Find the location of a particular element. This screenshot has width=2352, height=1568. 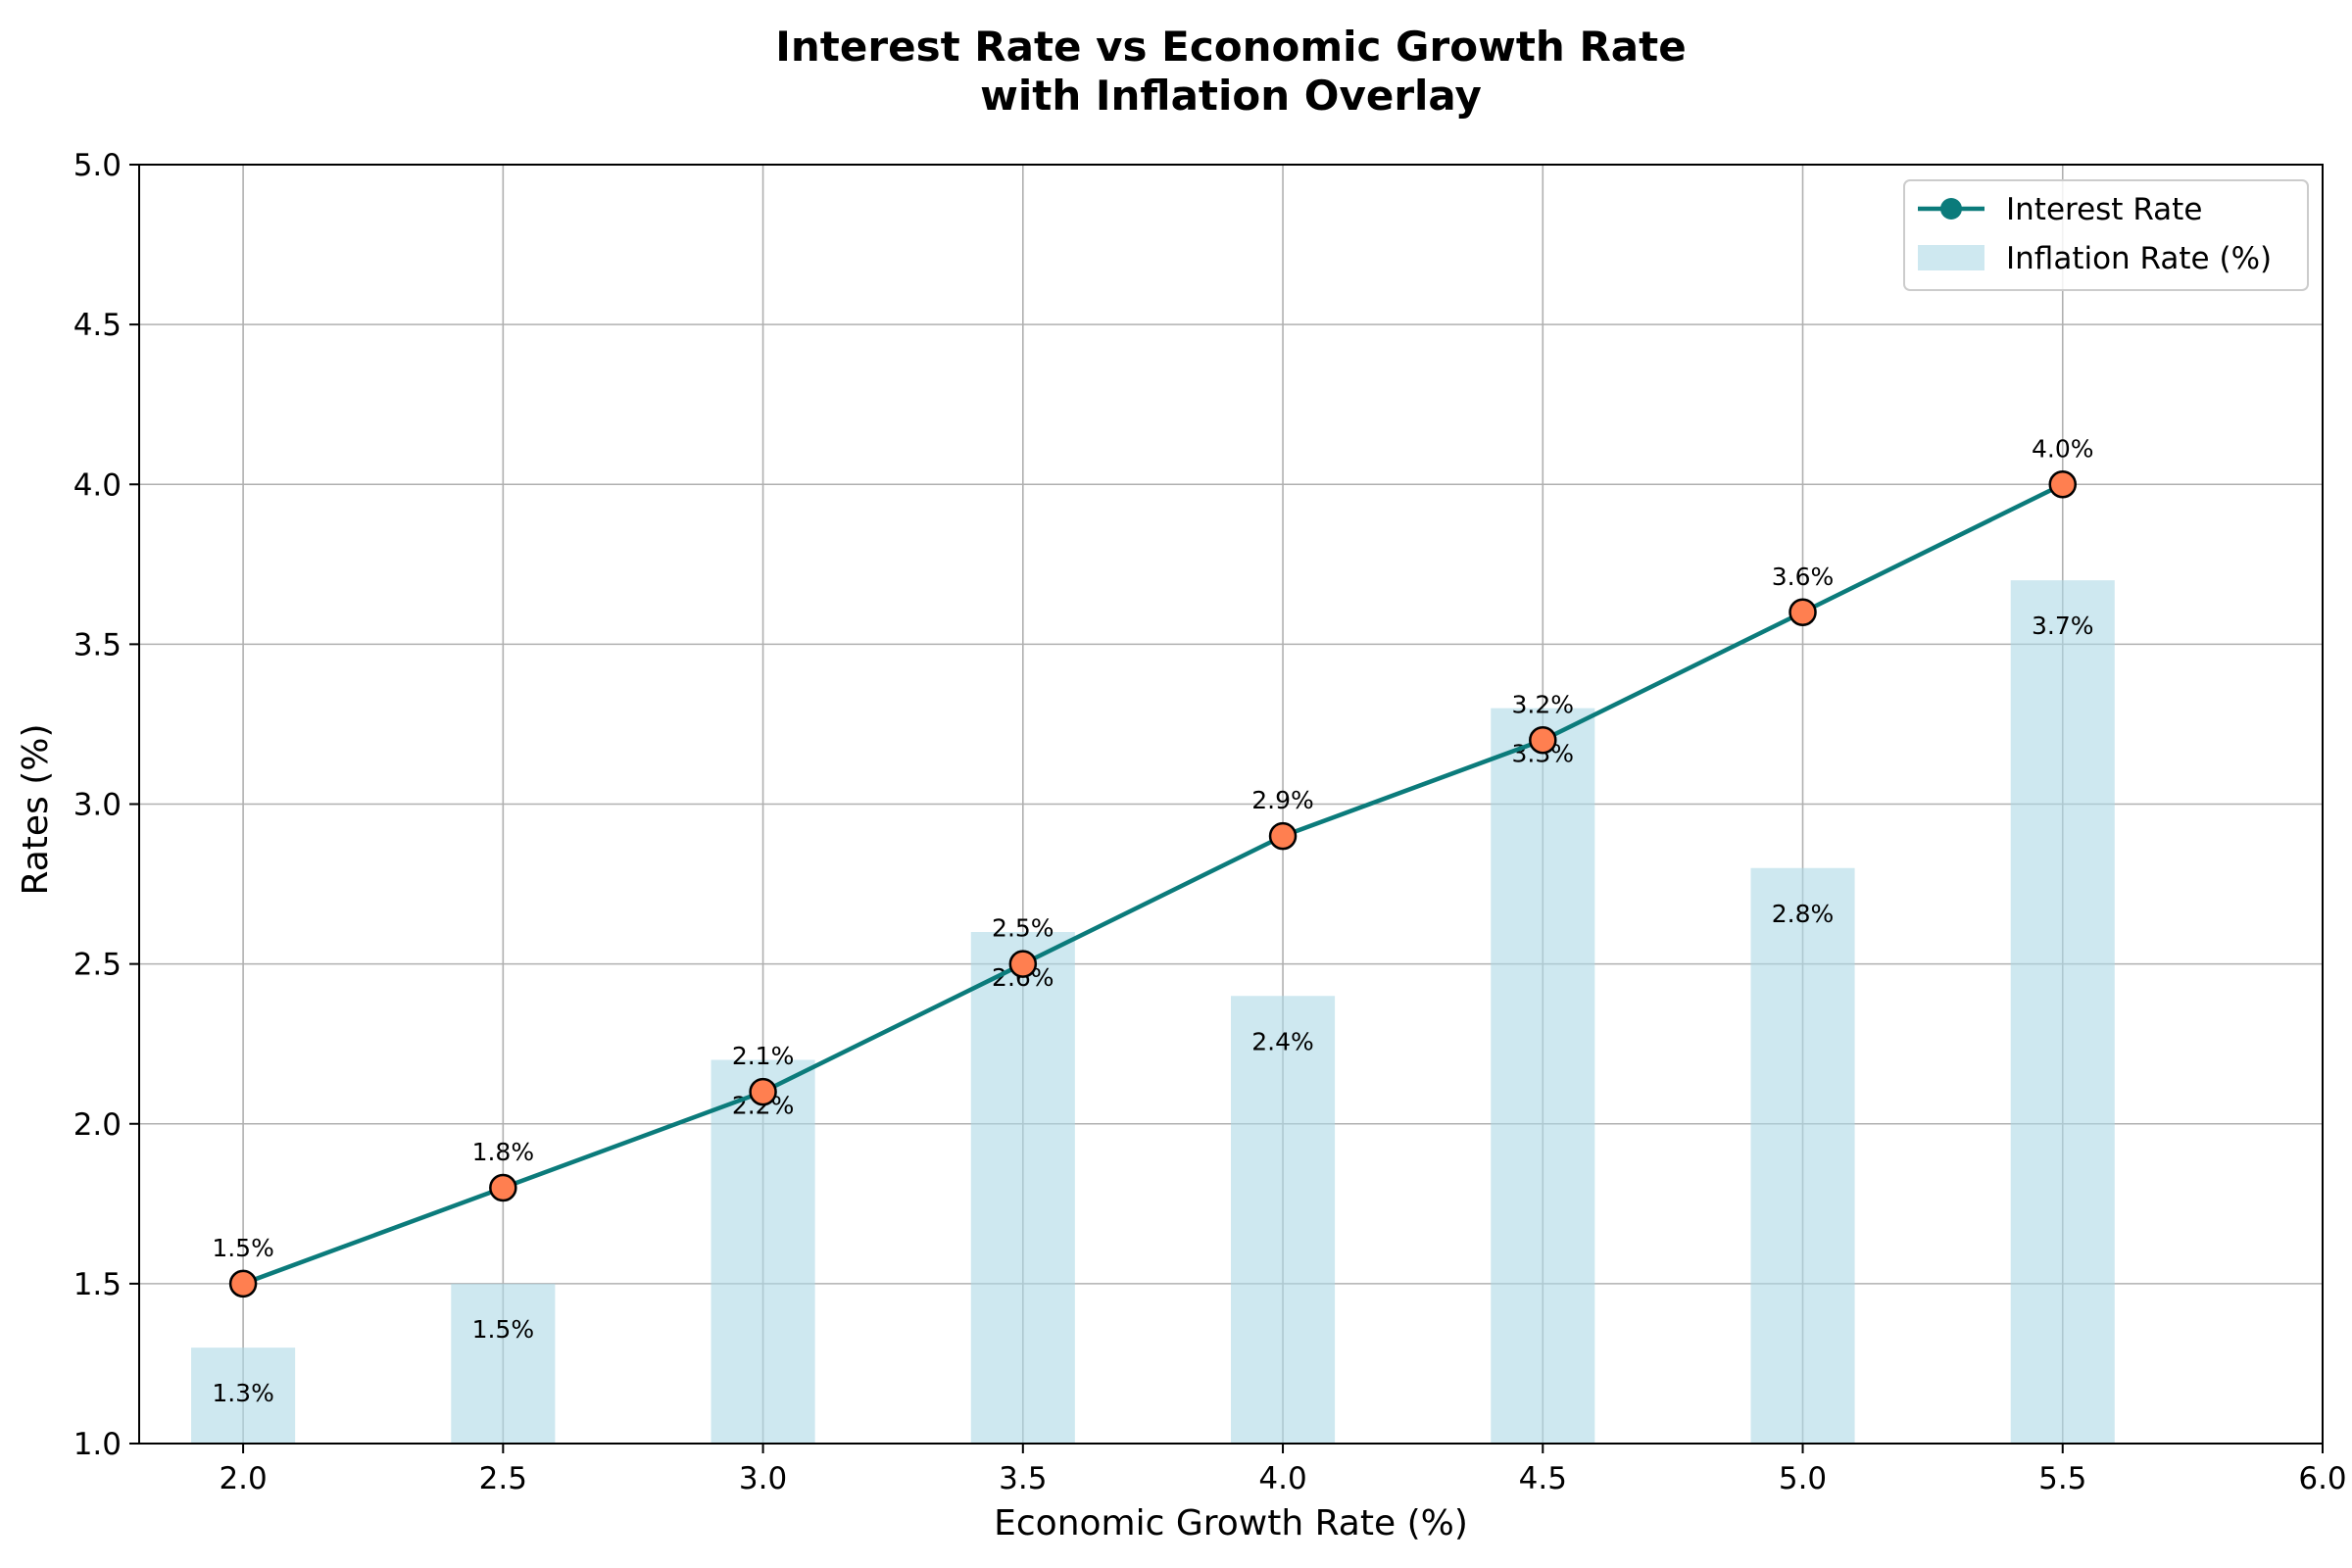

legend-label-inflation-rate: Inflation Rate (%) is located at coordinates (2139, 258).